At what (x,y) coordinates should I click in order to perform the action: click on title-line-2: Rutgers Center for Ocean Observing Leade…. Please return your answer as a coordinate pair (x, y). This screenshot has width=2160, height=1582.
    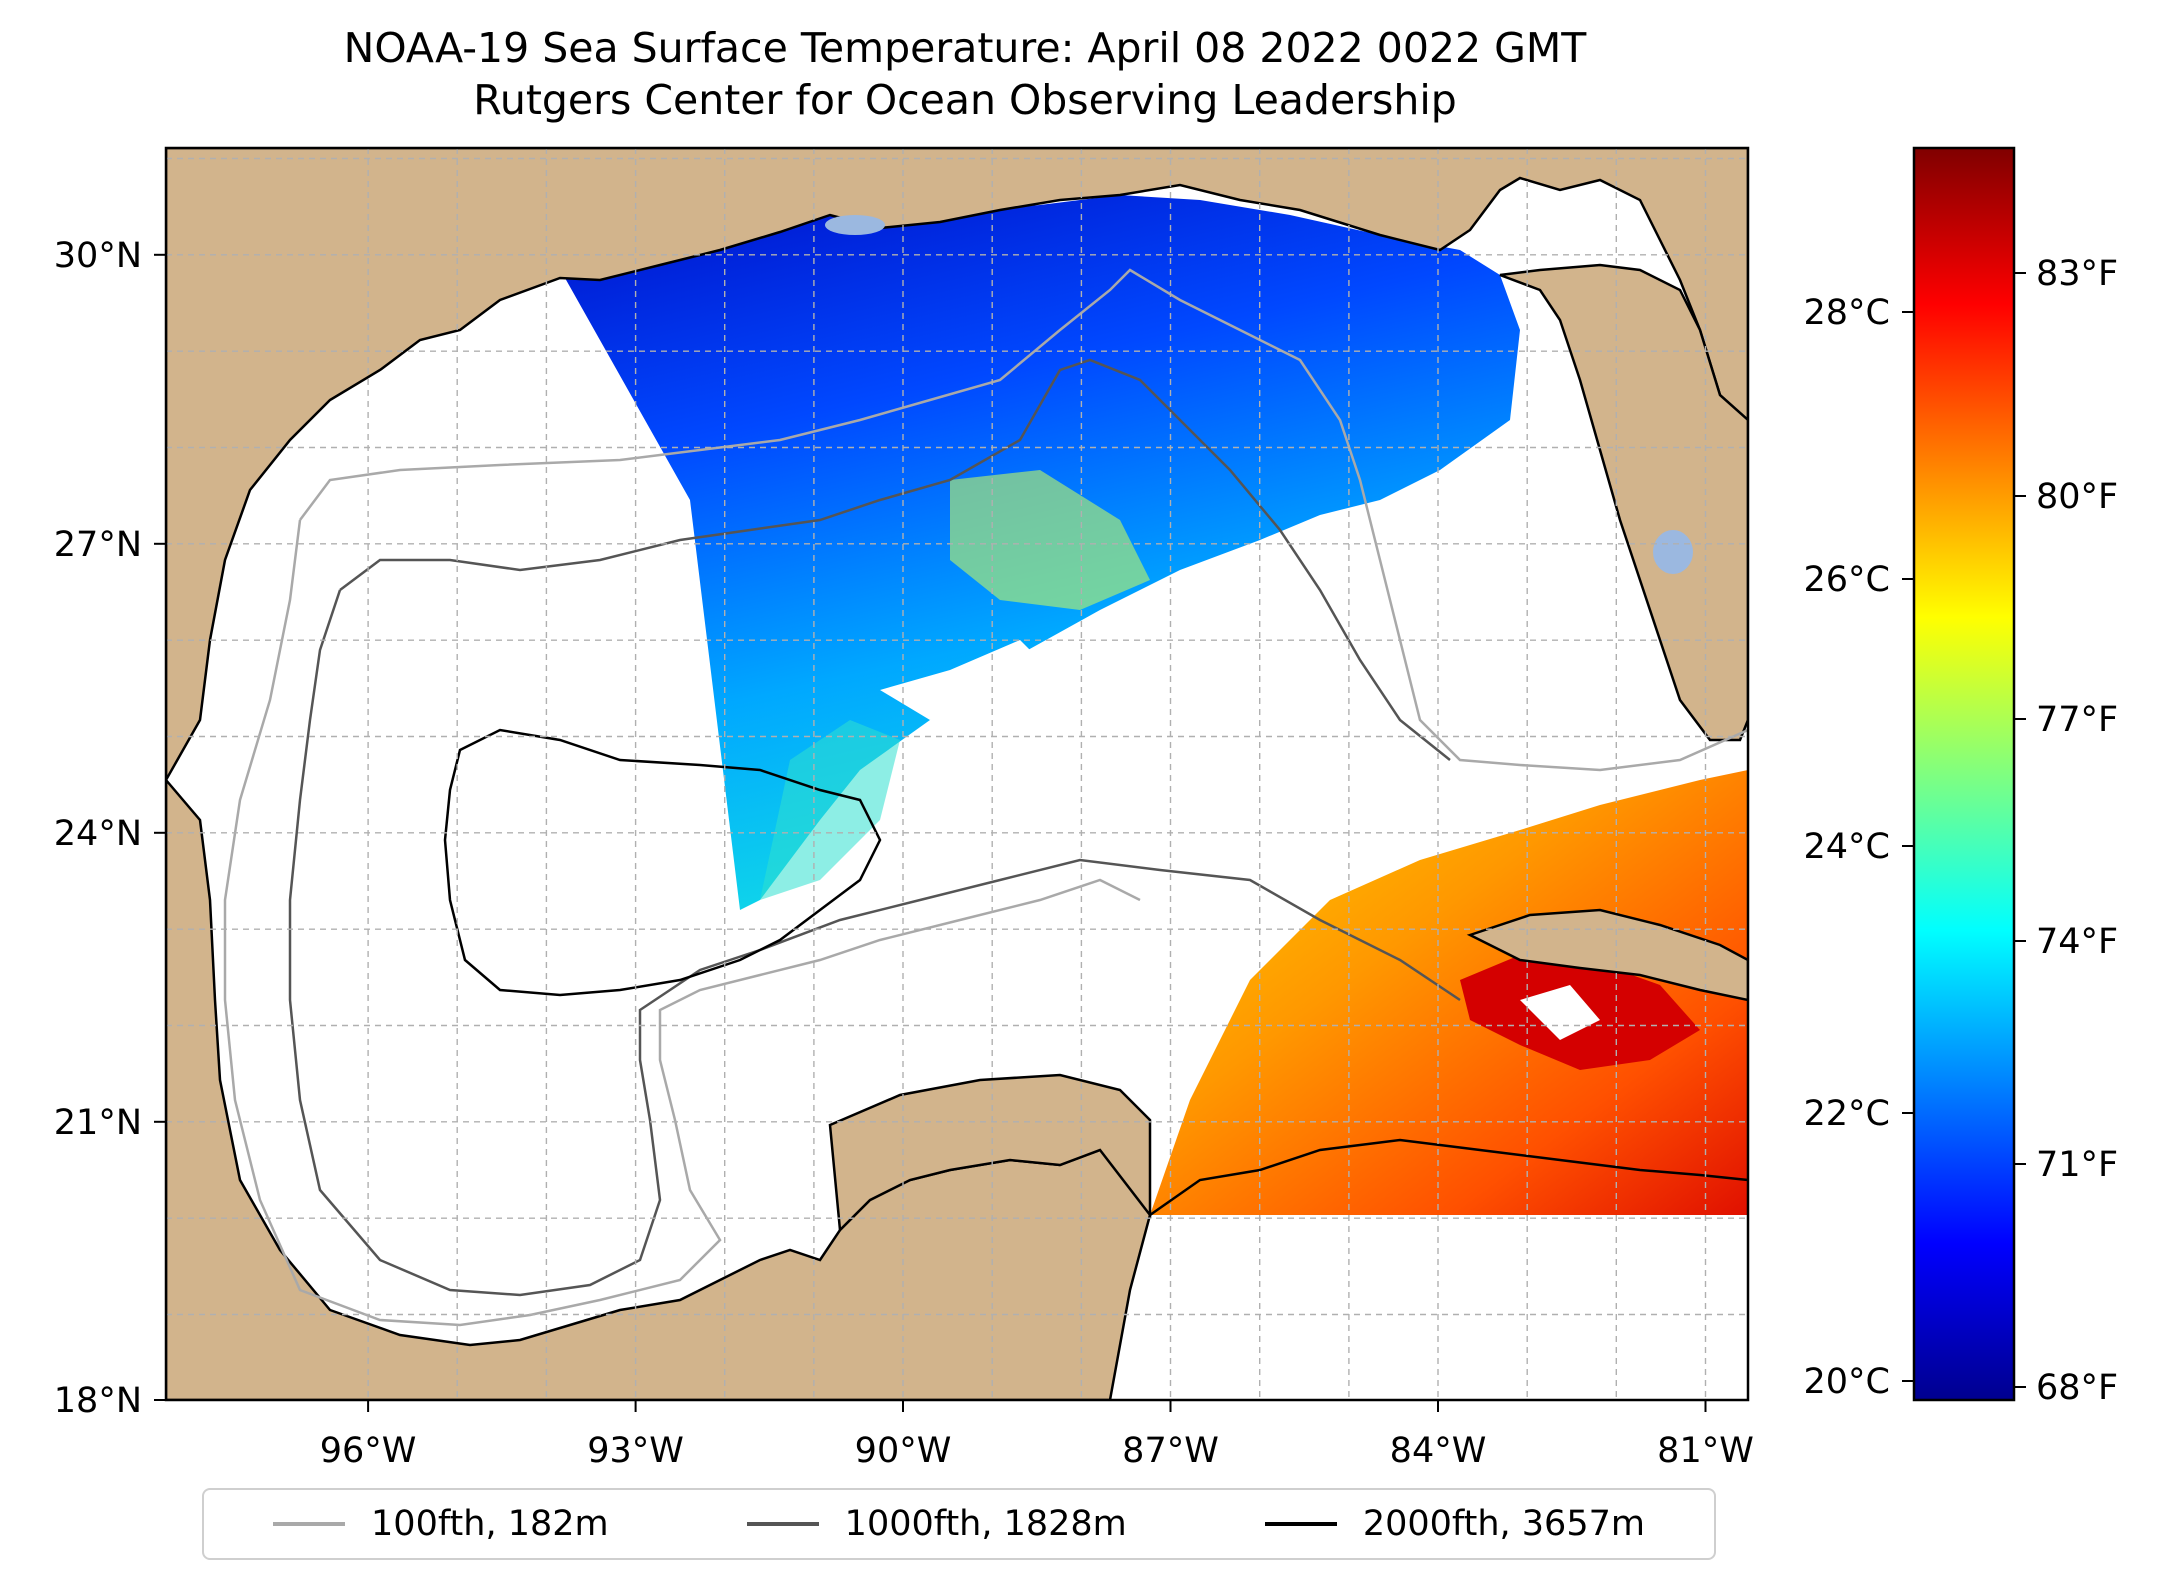
    Looking at the image, I should click on (965, 100).